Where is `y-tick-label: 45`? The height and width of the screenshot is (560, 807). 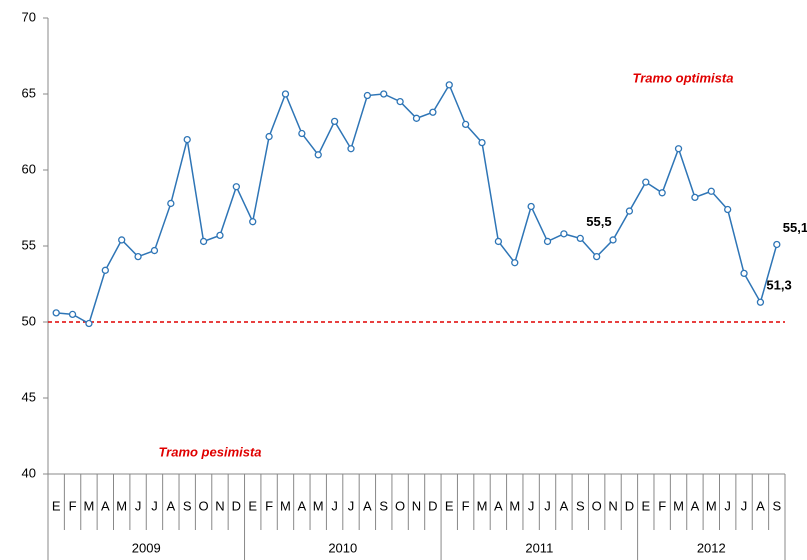
y-tick-label: 45 is located at coordinates (29, 396).